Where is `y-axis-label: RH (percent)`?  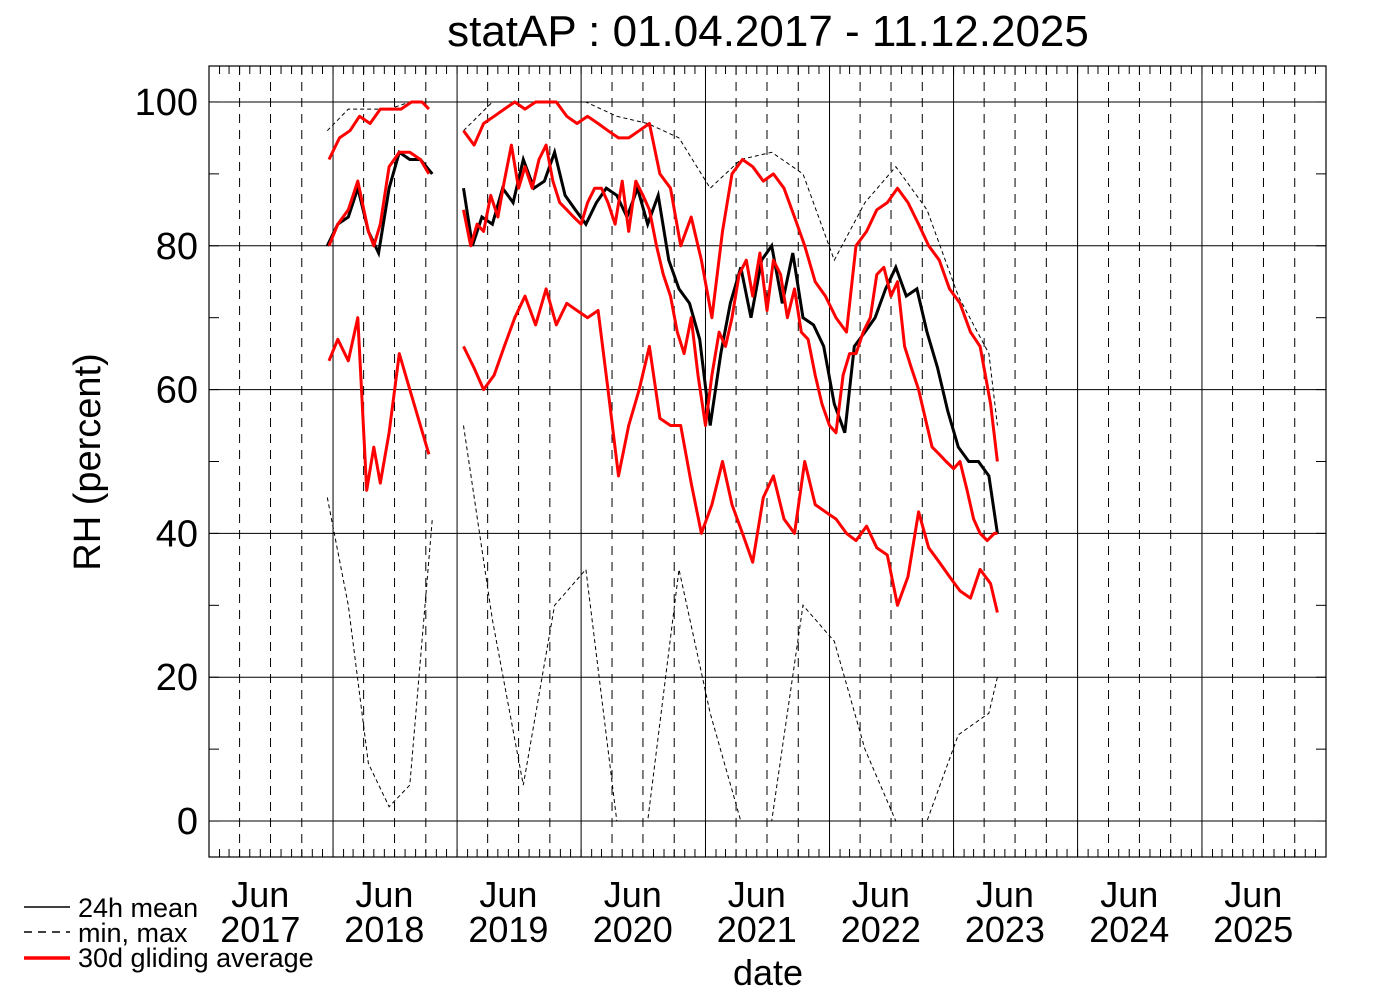 y-axis-label: RH (percent) is located at coordinates (88, 462).